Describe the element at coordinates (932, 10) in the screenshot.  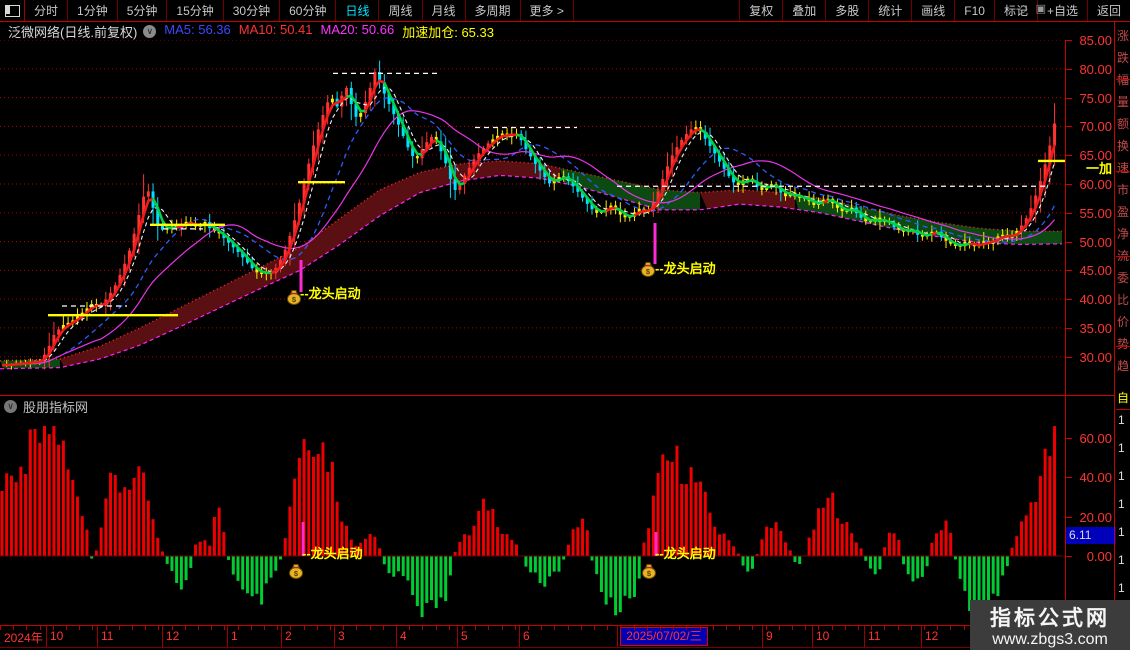
I see `toolbar-button-4: 画线` at that location.